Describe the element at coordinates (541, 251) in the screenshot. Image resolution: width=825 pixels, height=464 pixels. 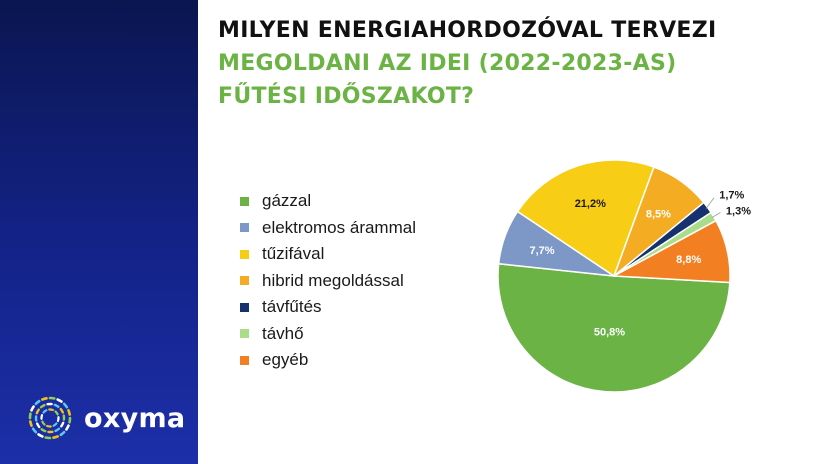
I see `pie-data-label: 7,7%` at that location.